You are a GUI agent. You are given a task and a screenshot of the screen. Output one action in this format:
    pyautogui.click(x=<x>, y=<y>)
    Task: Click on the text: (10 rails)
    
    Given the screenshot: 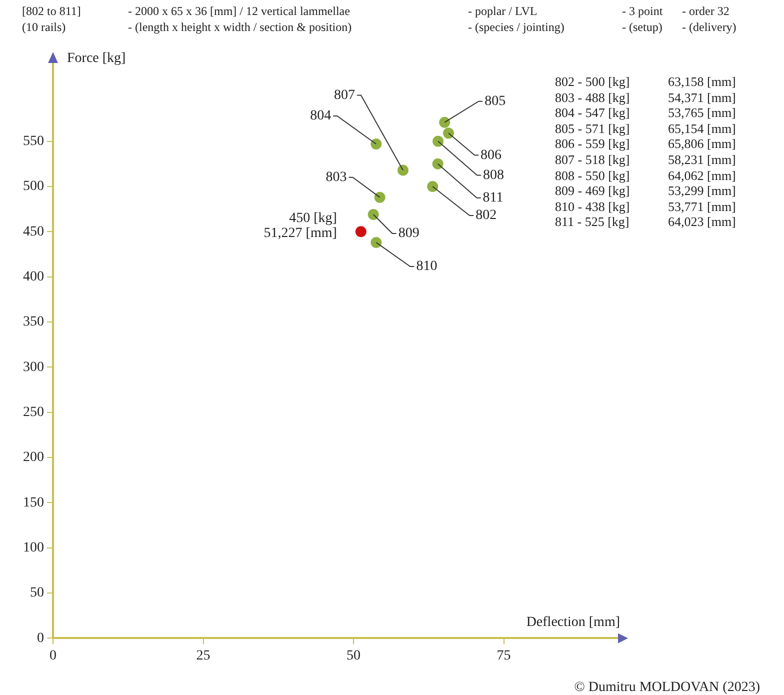 What is the action you would take?
    pyautogui.click(x=44, y=27)
    